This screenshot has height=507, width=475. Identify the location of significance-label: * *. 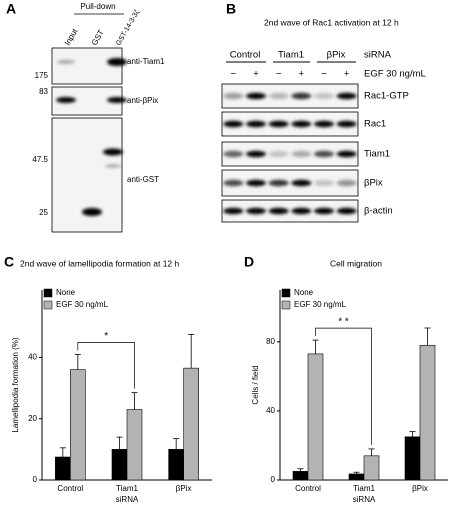
(343, 322).